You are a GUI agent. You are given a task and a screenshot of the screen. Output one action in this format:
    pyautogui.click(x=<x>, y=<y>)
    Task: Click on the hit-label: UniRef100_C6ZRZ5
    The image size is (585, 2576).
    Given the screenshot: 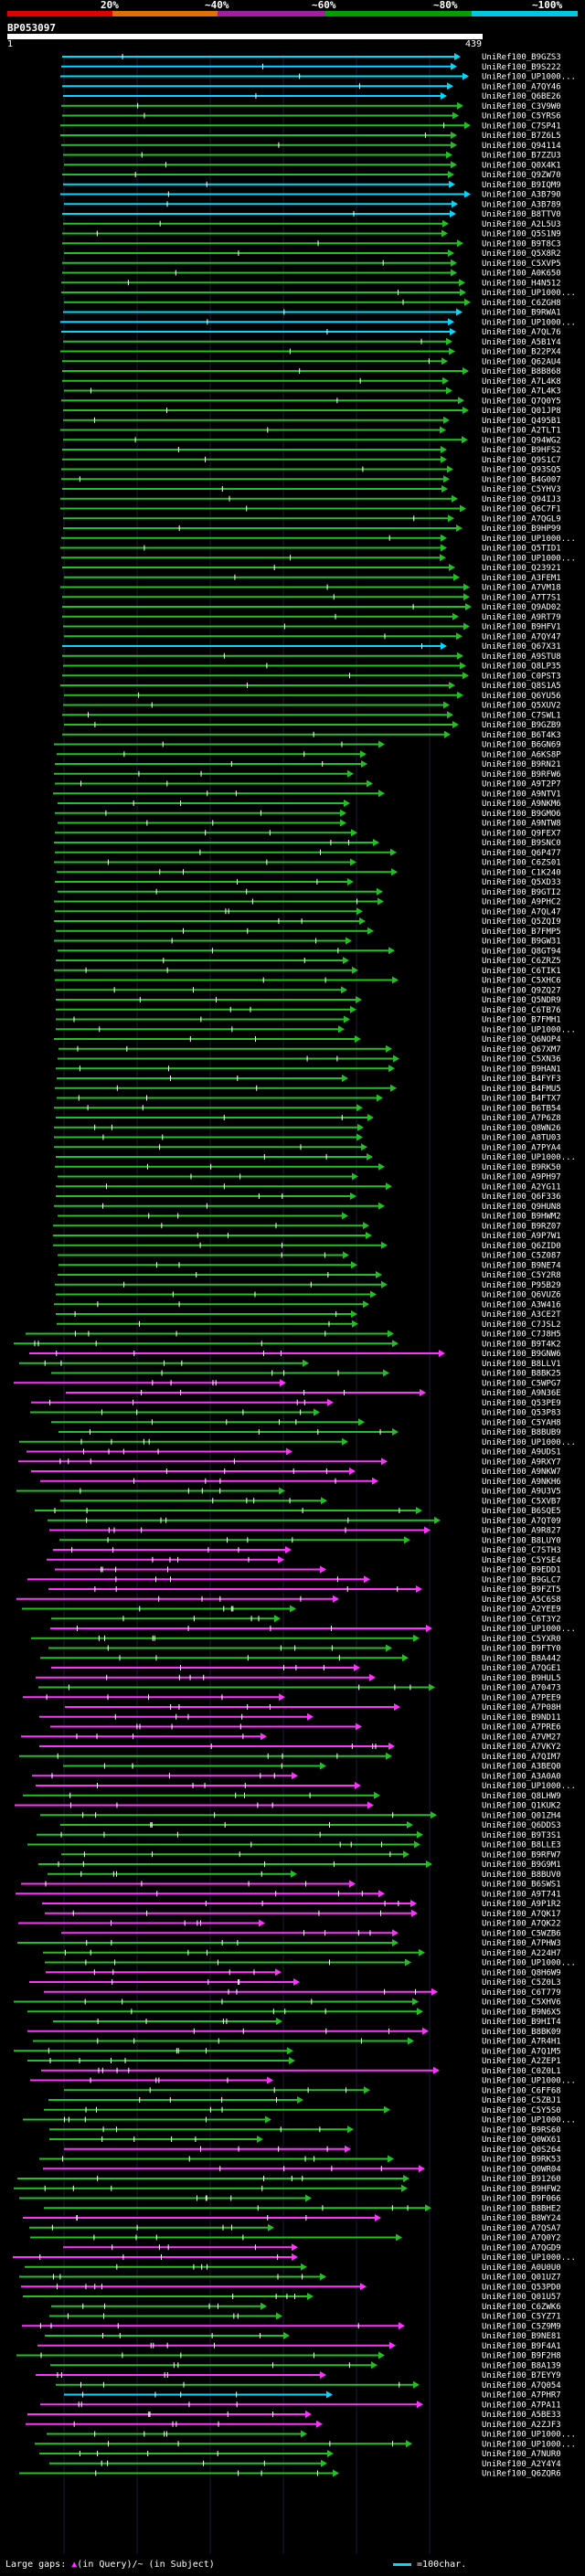 What is the action you would take?
    pyautogui.click(x=521, y=961)
    